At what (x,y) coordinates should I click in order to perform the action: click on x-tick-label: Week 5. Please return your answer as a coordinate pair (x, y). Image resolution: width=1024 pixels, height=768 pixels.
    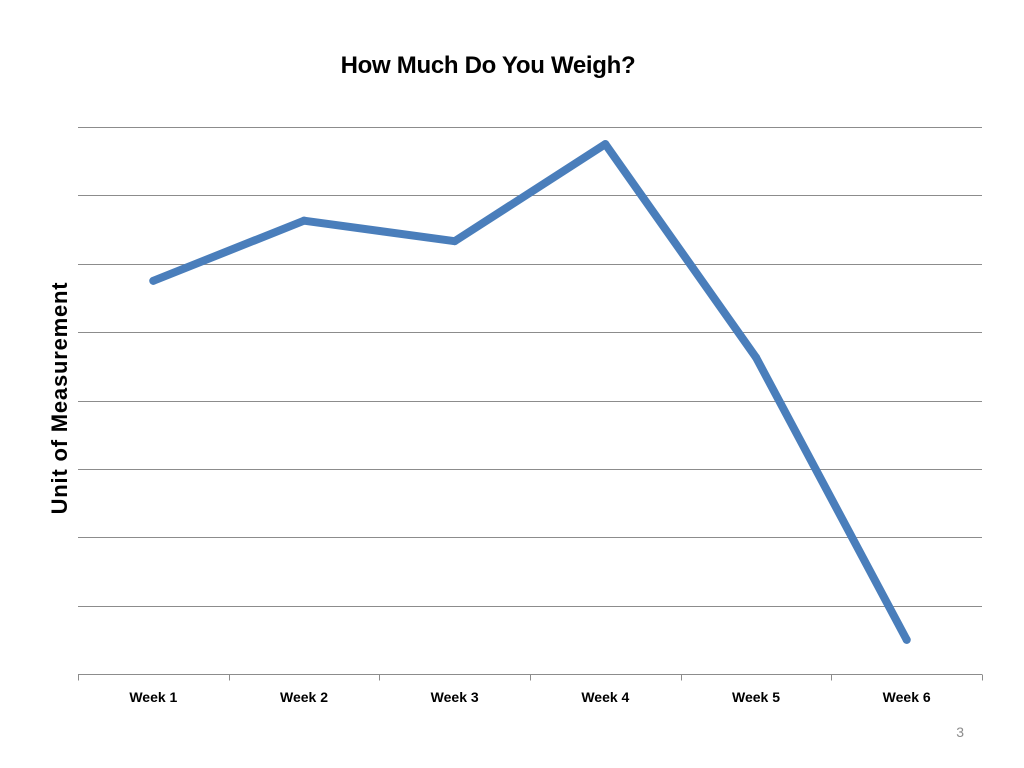
    Looking at the image, I should click on (756, 697).